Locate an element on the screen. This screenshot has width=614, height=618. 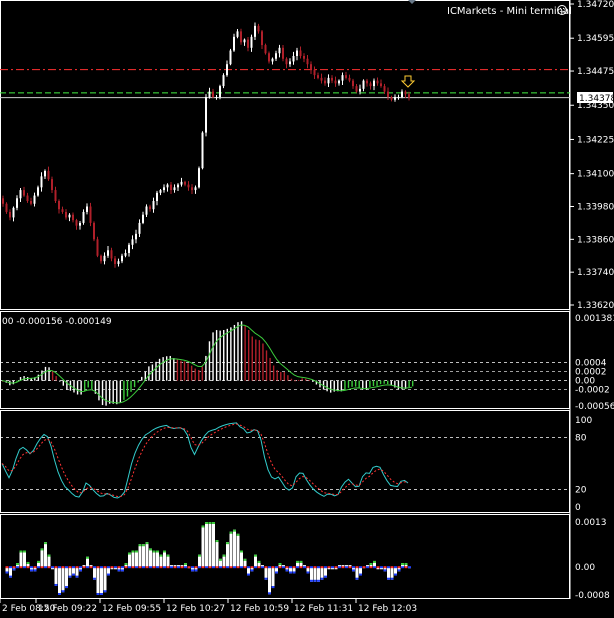
macd-histogram is located at coordinates (208, 363).